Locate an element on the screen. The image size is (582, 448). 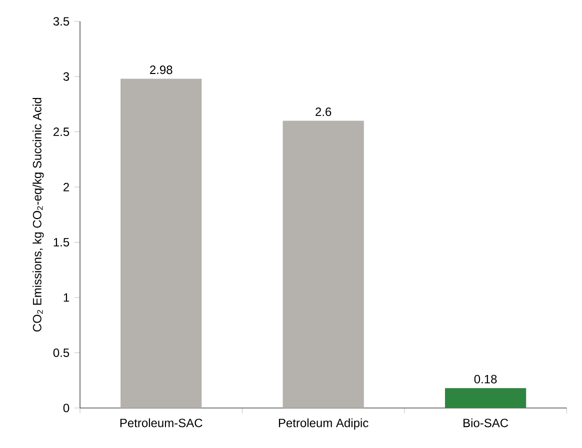
y-tick-label: 1.5 is located at coordinates (62, 242).